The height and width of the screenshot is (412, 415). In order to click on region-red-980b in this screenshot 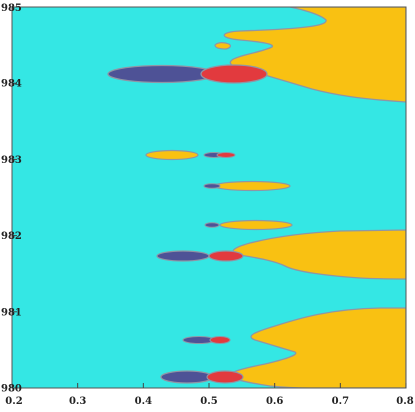, I will do `click(220, 340)`.